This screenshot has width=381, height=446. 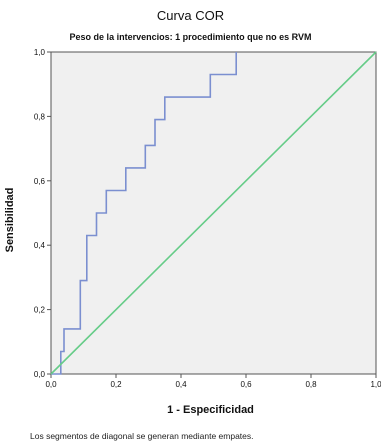 What do you see at coordinates (51, 384) in the screenshot?
I see `x-tick-label: 0,0` at bounding box center [51, 384].